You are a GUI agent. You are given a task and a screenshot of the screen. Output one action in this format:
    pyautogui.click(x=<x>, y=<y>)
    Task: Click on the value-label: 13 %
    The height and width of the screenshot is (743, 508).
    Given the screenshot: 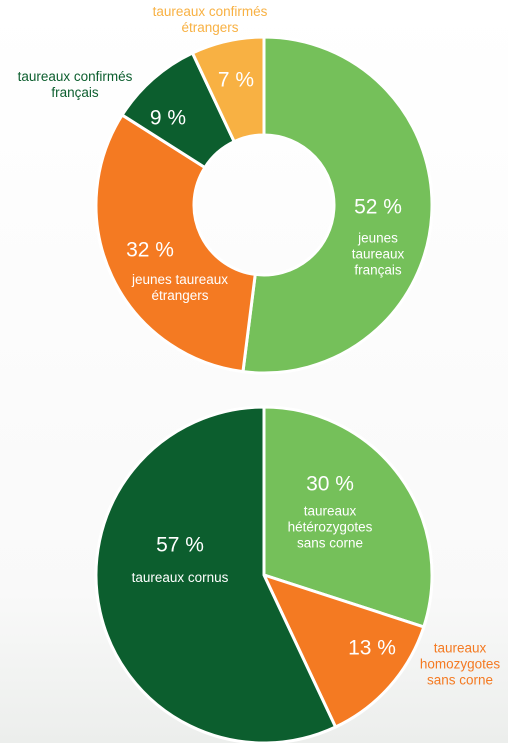 What is the action you would take?
    pyautogui.click(x=372, y=648)
    